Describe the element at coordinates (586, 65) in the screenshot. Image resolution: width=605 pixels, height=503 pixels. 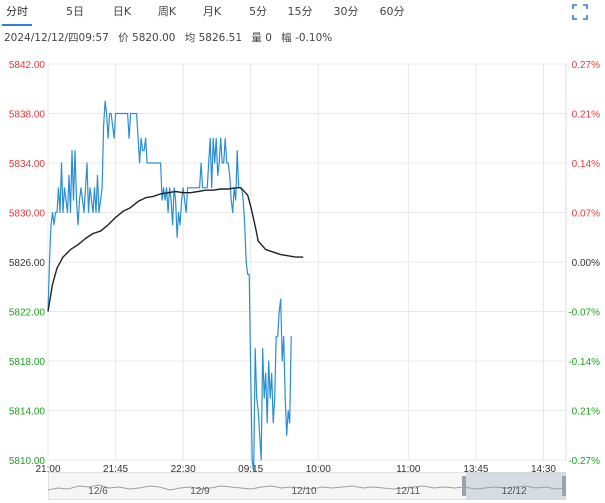
I see `pct-tick-label: 0.27%` at that location.